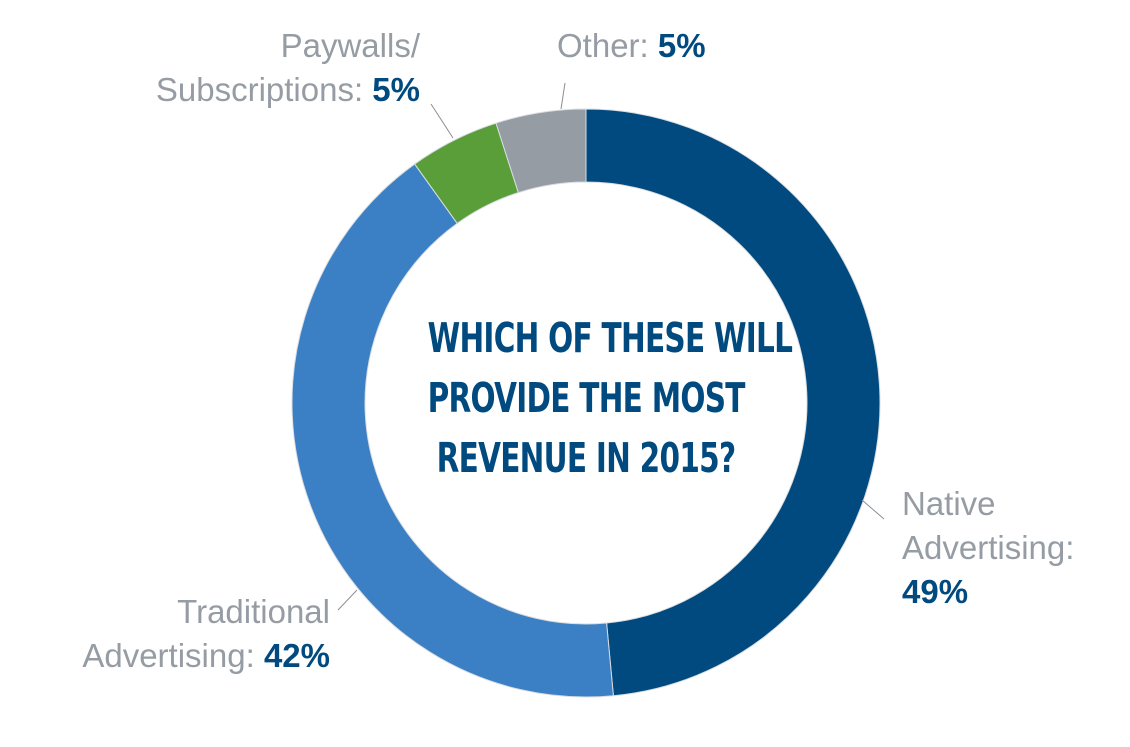  Describe the element at coordinates (175, 634) in the screenshot. I see `slice-label-traditional: Traditional Advertising: 42%` at that location.